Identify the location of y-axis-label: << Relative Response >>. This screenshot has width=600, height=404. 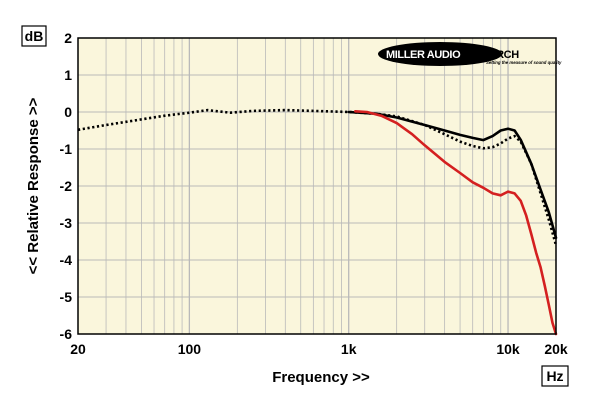
(33, 185).